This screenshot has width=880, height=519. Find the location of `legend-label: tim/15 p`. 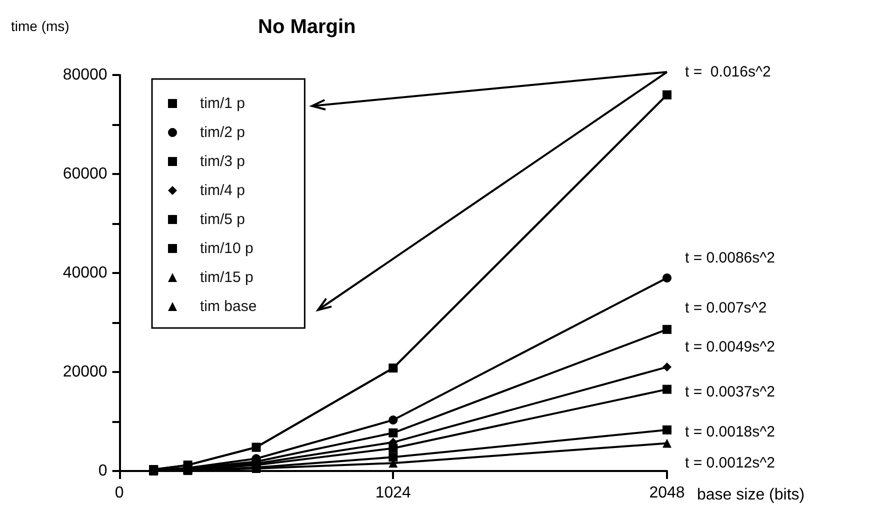

legend-label: tim/15 p is located at coordinates (227, 277).